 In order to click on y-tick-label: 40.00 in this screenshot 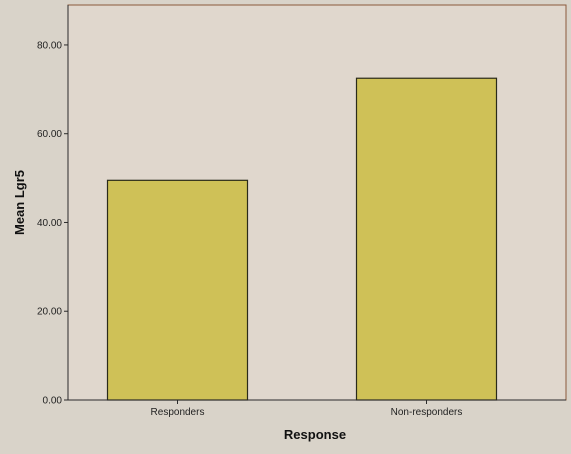, I will do `click(49, 223)`.